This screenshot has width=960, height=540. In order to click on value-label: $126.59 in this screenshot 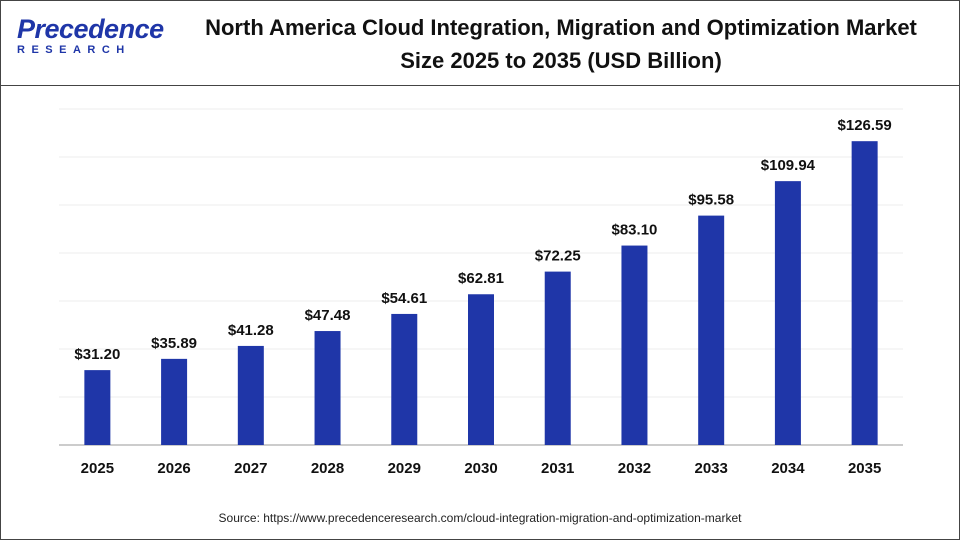, I will do `click(865, 125)`.